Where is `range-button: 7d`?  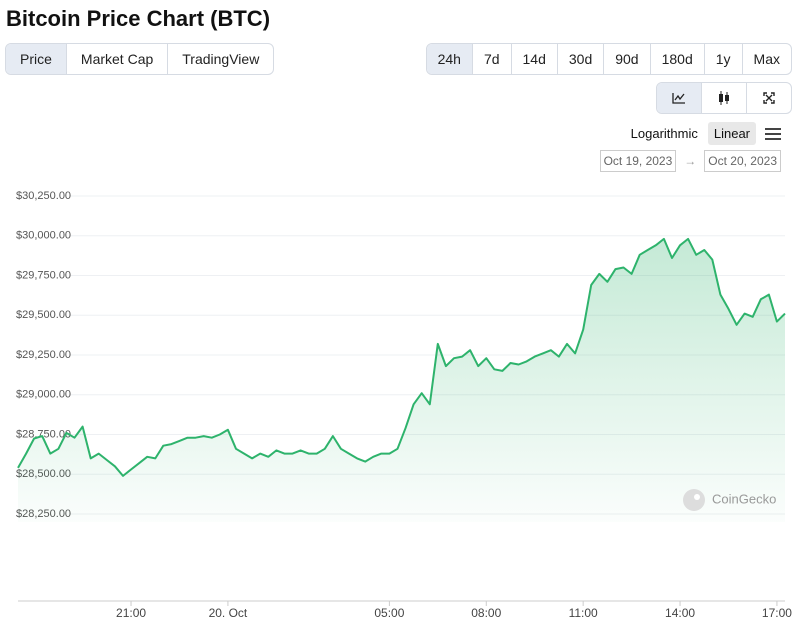
range-button: 7d is located at coordinates (492, 59).